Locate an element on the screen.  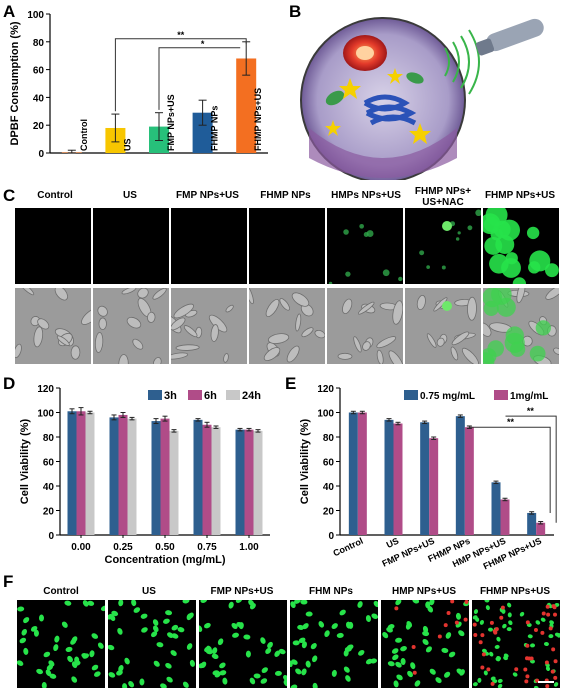
significance-bracket is located at coordinates (510, 469).